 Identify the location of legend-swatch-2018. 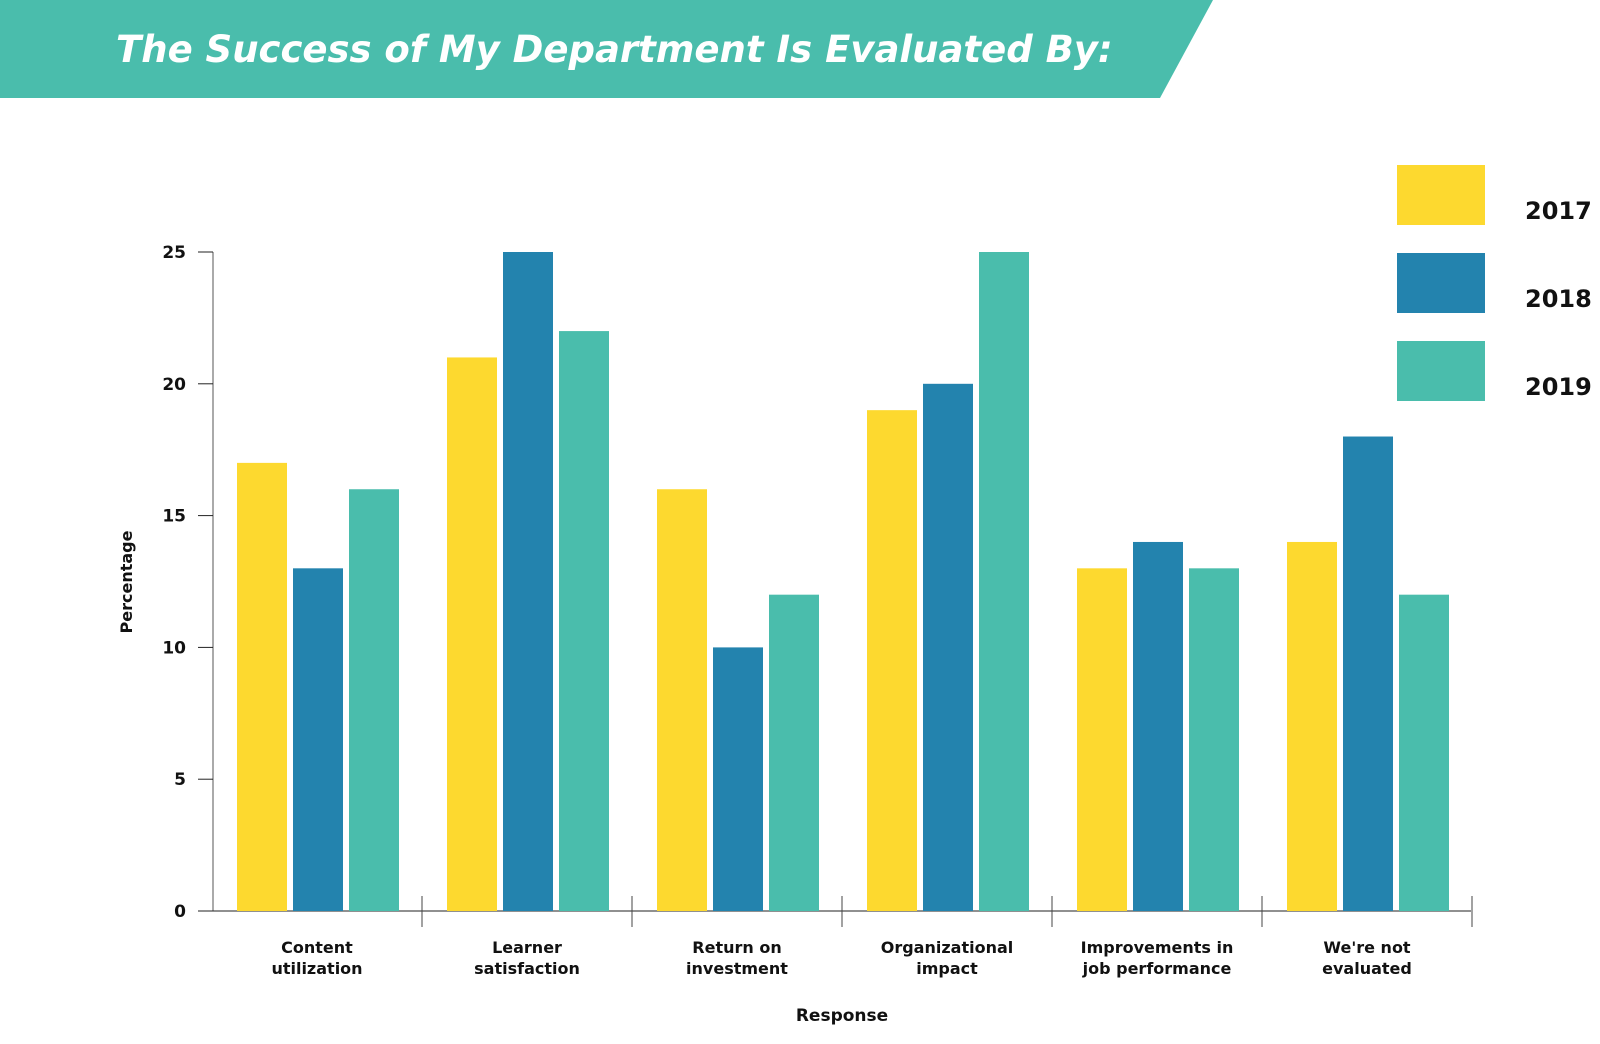
(1441, 283).